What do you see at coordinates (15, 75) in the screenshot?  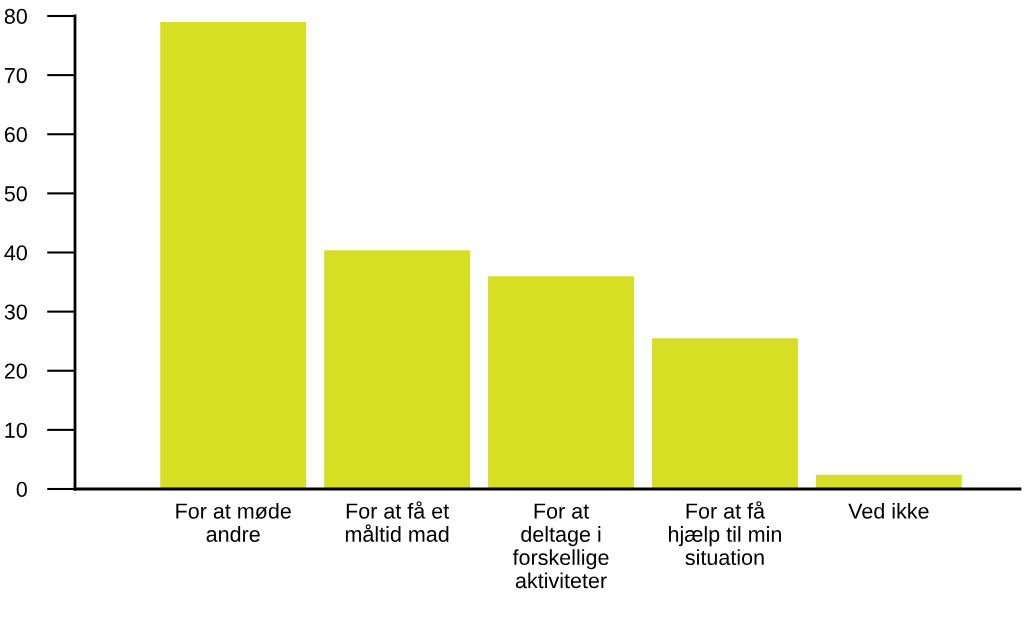 I see `y-tick-label: 70` at bounding box center [15, 75].